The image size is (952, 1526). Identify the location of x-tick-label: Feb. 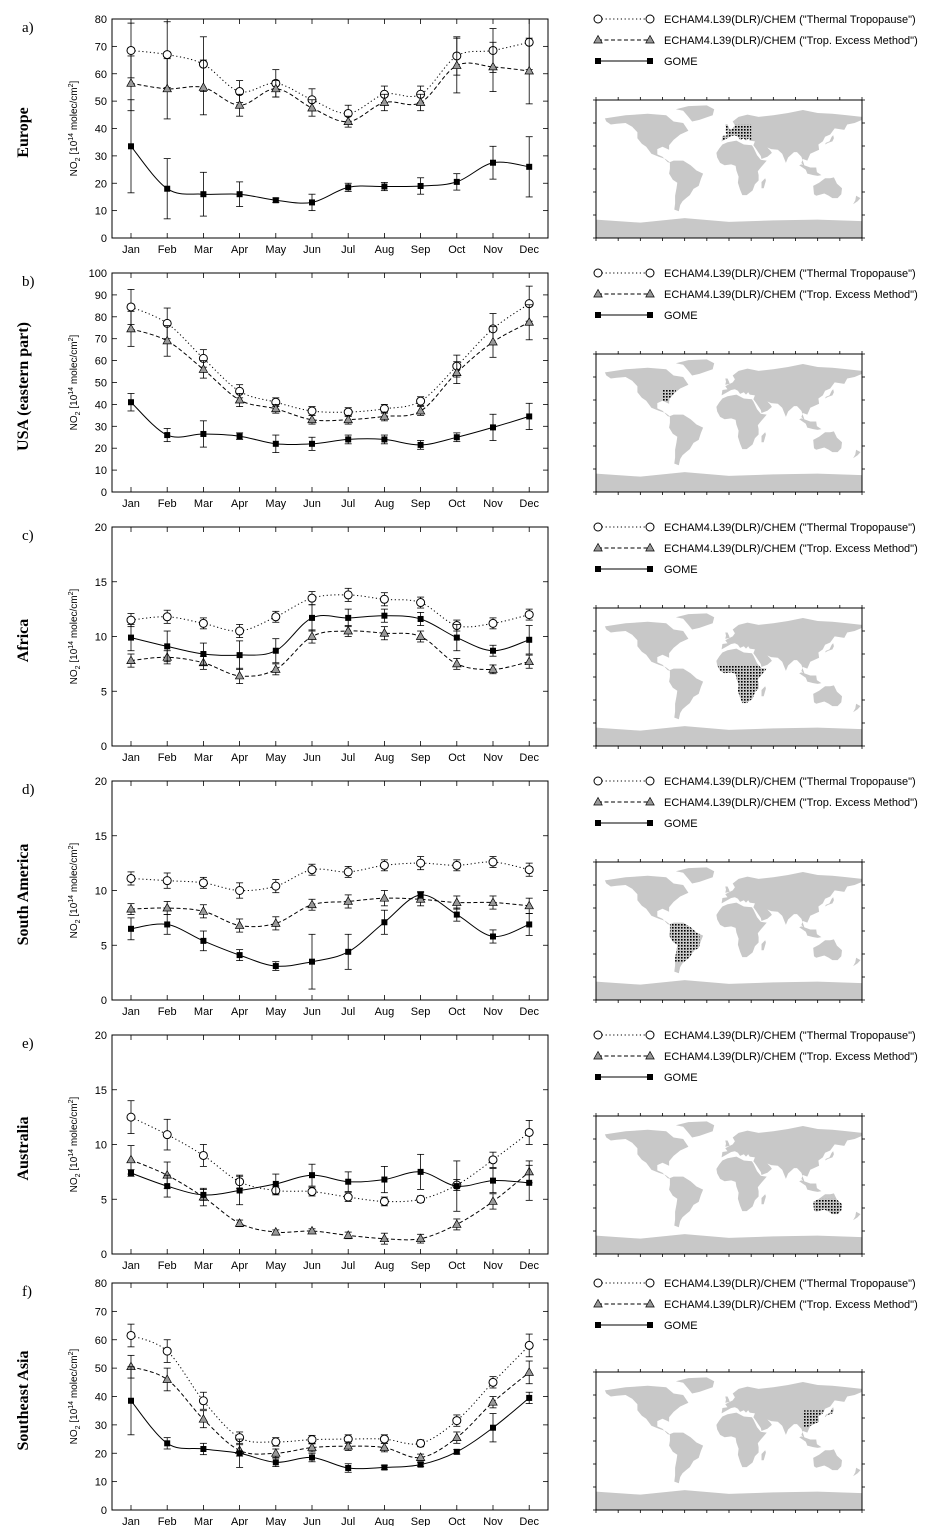
(167, 758).